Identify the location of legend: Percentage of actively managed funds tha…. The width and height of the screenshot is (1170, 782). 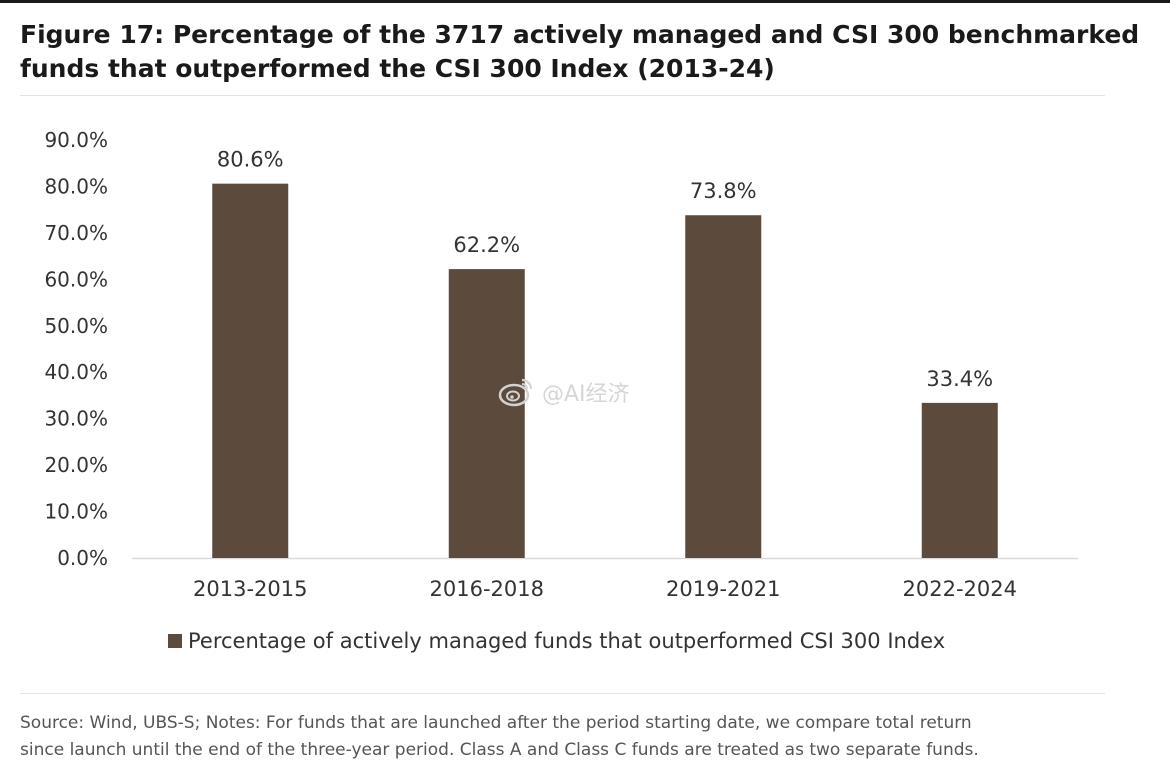
(556, 641).